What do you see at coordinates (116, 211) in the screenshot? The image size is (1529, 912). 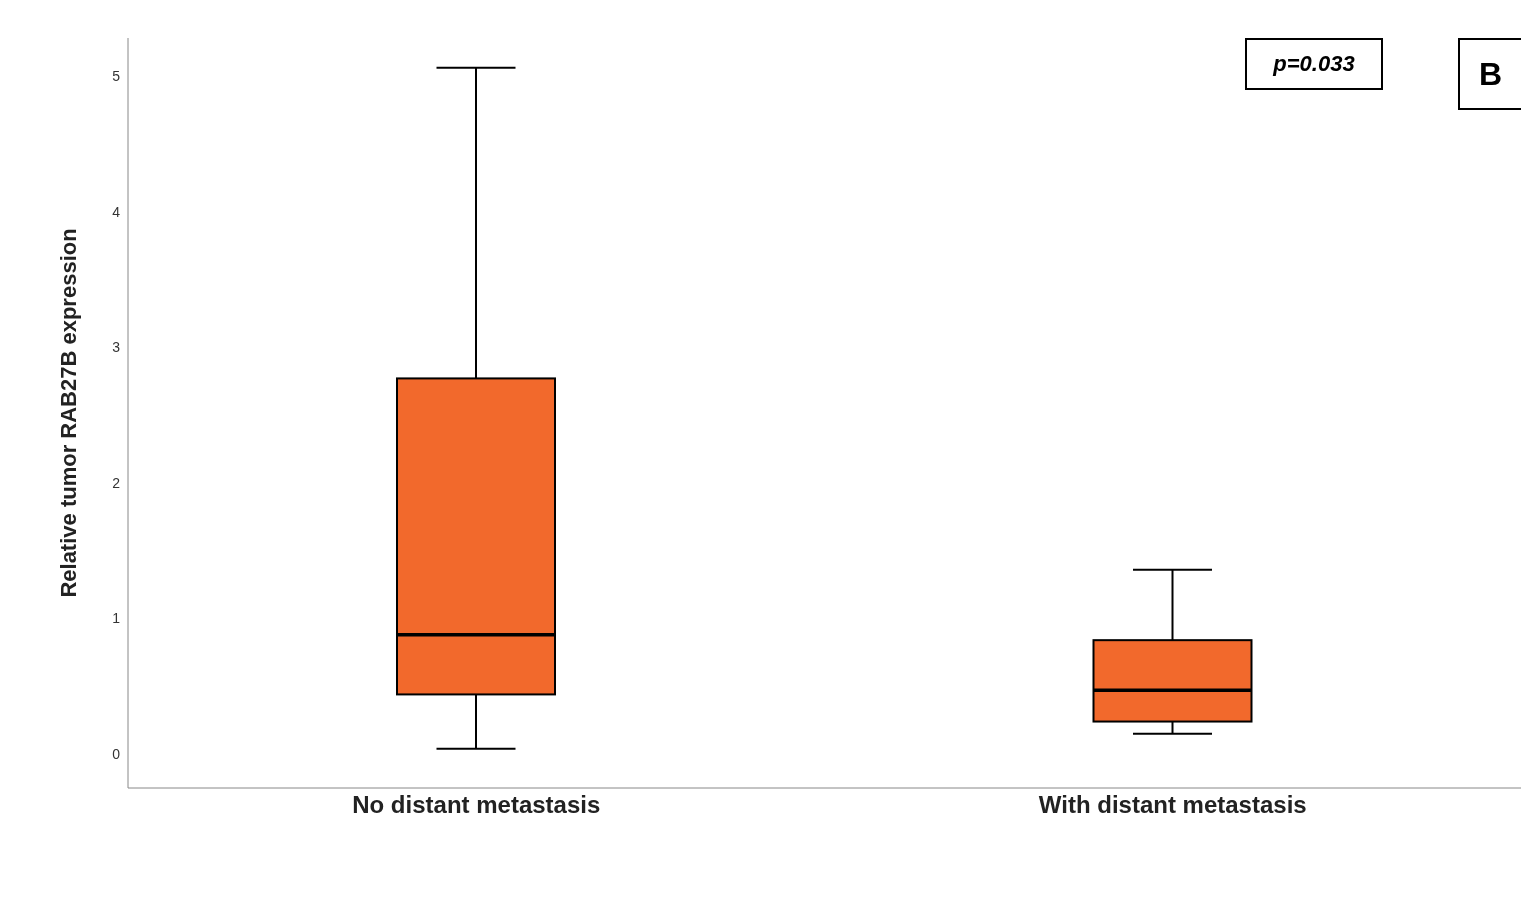 I see `y-tick-label: 4` at bounding box center [116, 211].